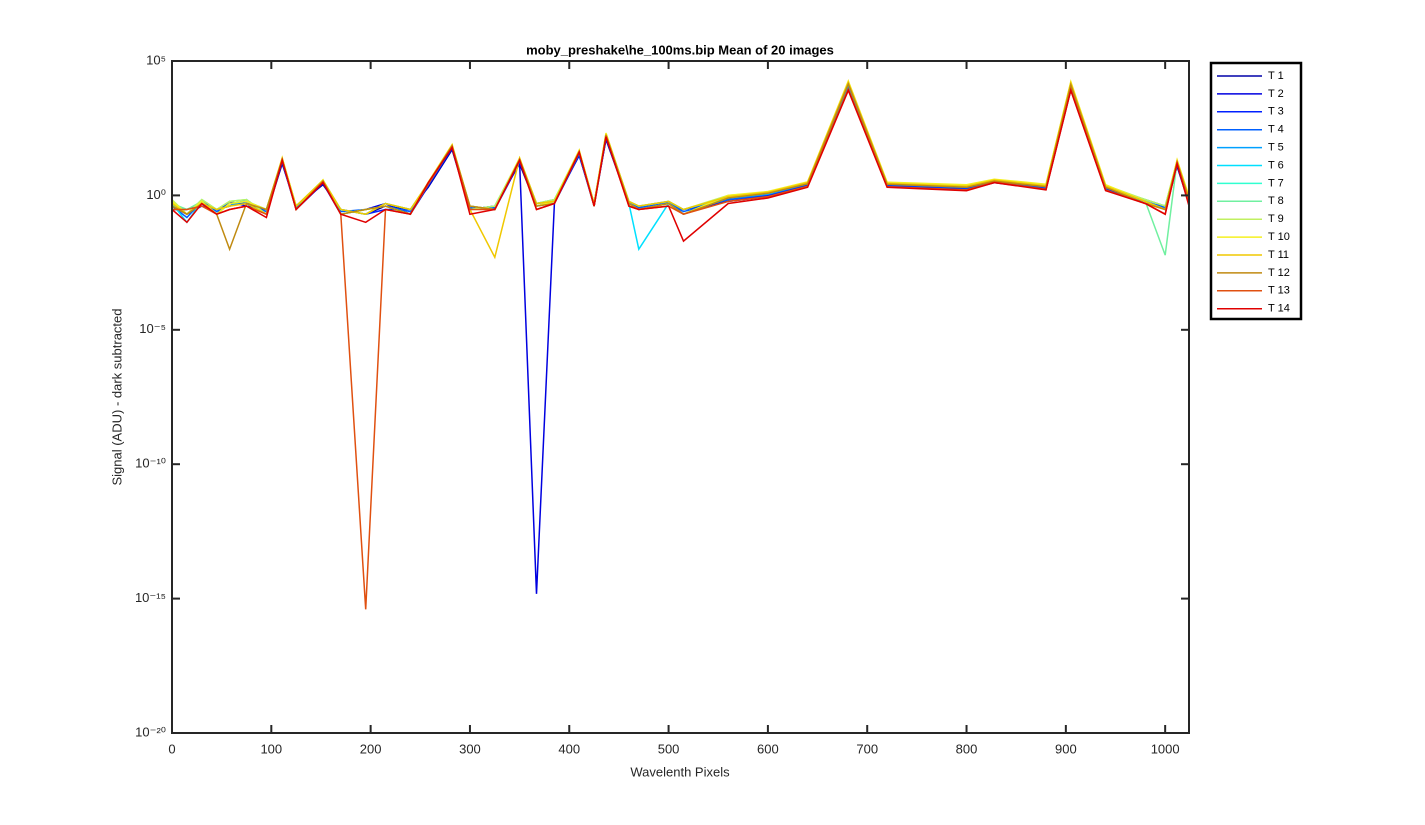  Describe the element at coordinates (1276, 76) in the screenshot. I see `legend-label: T 1` at that location.